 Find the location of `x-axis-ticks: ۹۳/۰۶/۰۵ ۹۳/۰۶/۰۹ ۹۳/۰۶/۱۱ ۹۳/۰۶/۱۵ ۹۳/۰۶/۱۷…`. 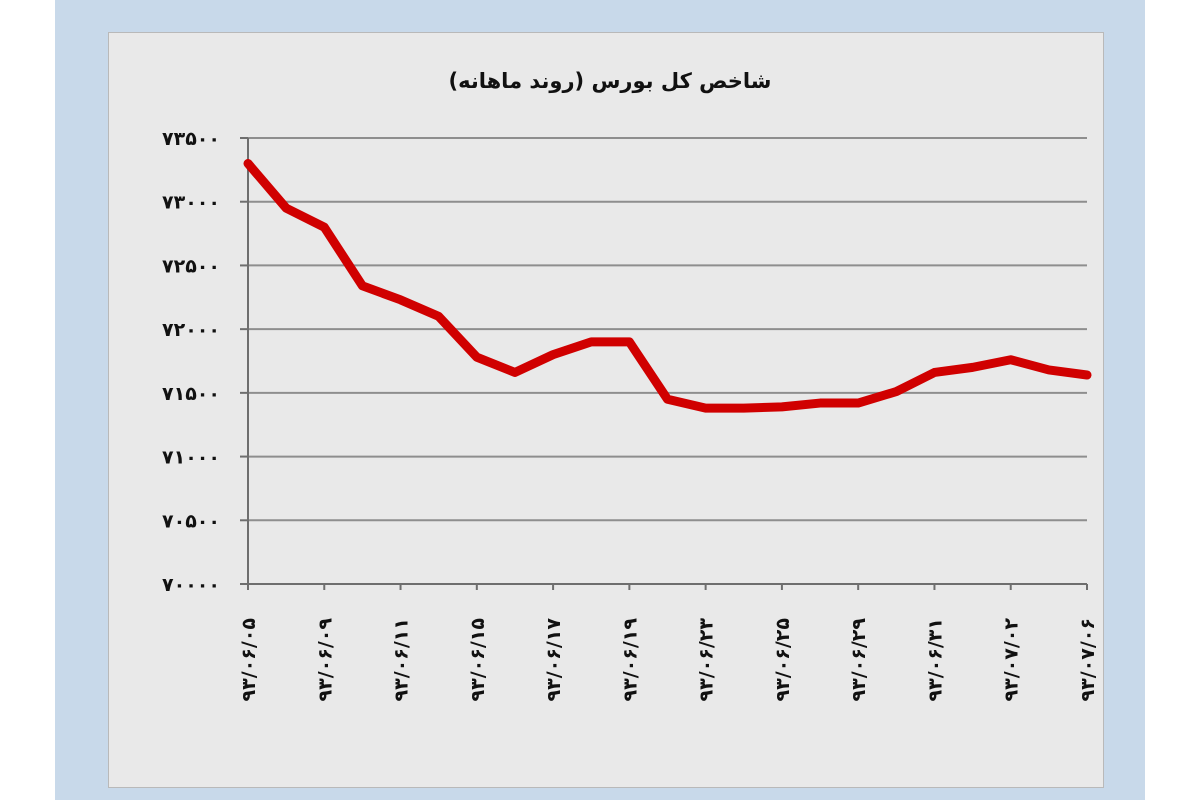

x-axis-ticks: ۹۳/۰۶/۰۵ ۹۳/۰۶/۰۹ ۹۳/۰۶/۱۱ ۹۳/۰۶/۱۵ ۹۳/۰۶/۱۷… is located at coordinates (668, 642).